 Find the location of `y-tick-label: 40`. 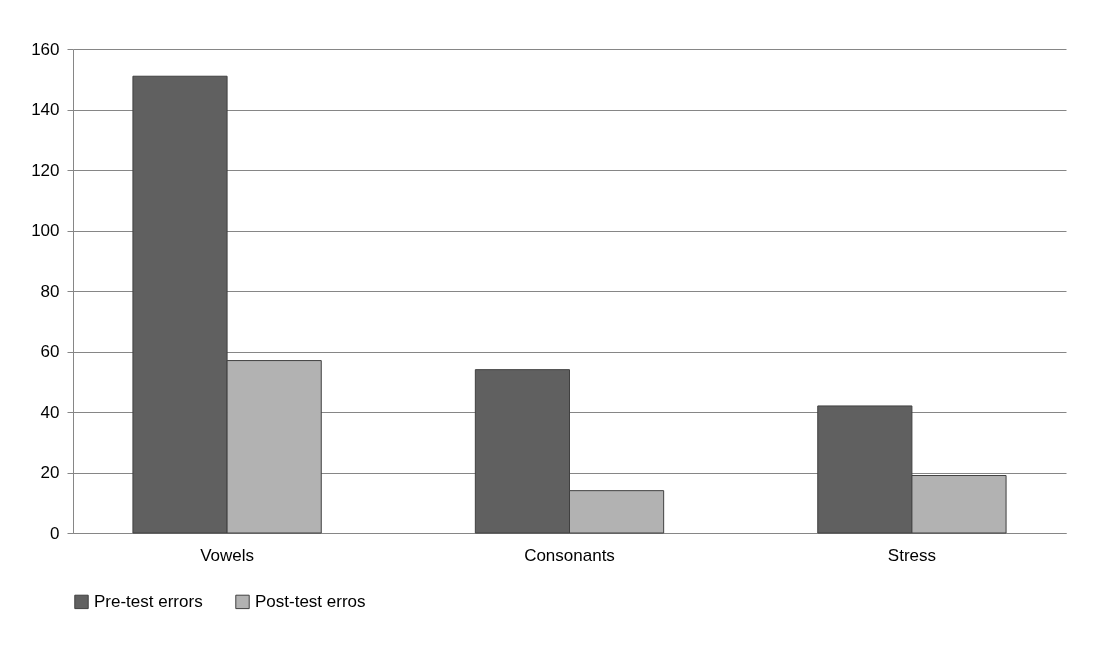

y-tick-label: 40 is located at coordinates (50, 412).